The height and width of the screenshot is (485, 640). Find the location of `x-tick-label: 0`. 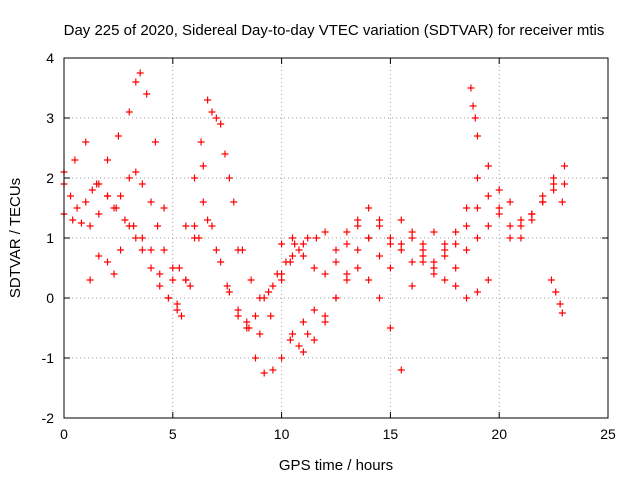

x-tick-label: 0 is located at coordinates (64, 434).